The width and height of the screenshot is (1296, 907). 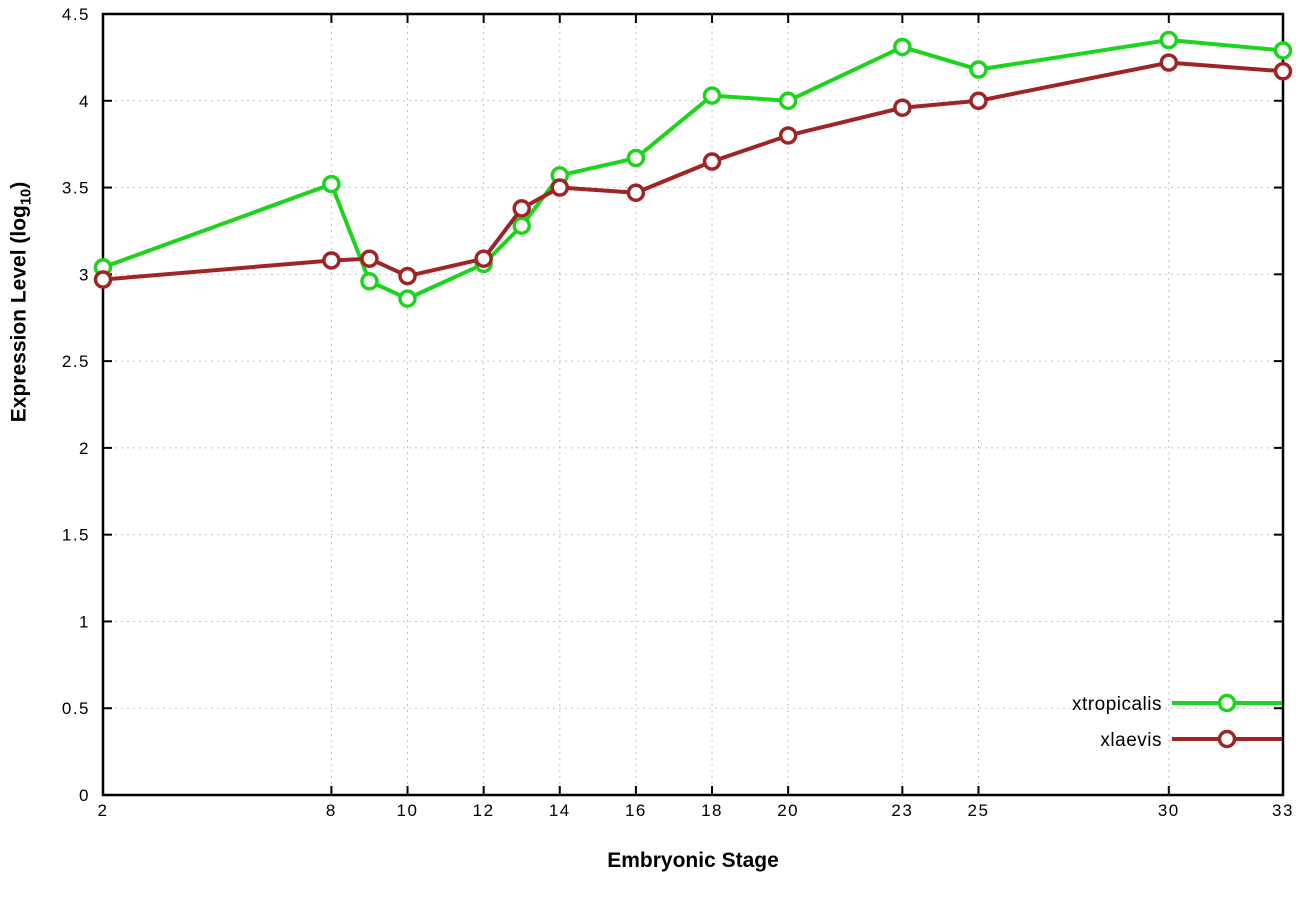 I want to click on legend-label-xlaevis: xlaevis, so click(x=1131, y=740).